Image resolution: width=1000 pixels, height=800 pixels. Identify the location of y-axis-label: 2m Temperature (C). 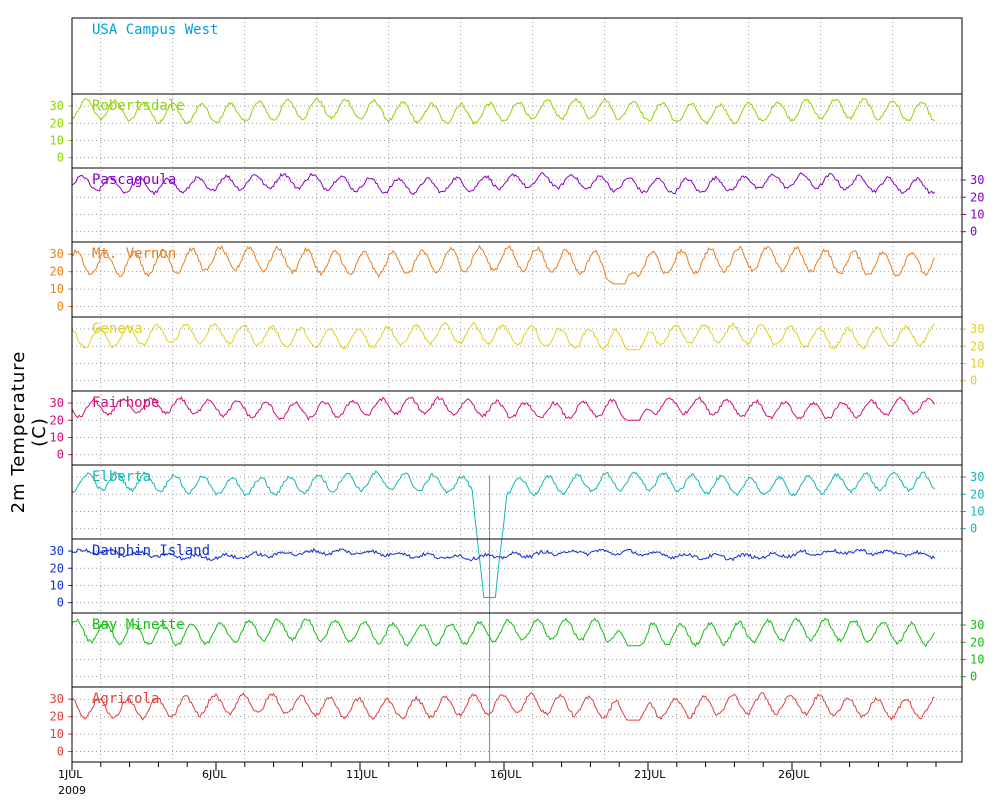
(29, 432).